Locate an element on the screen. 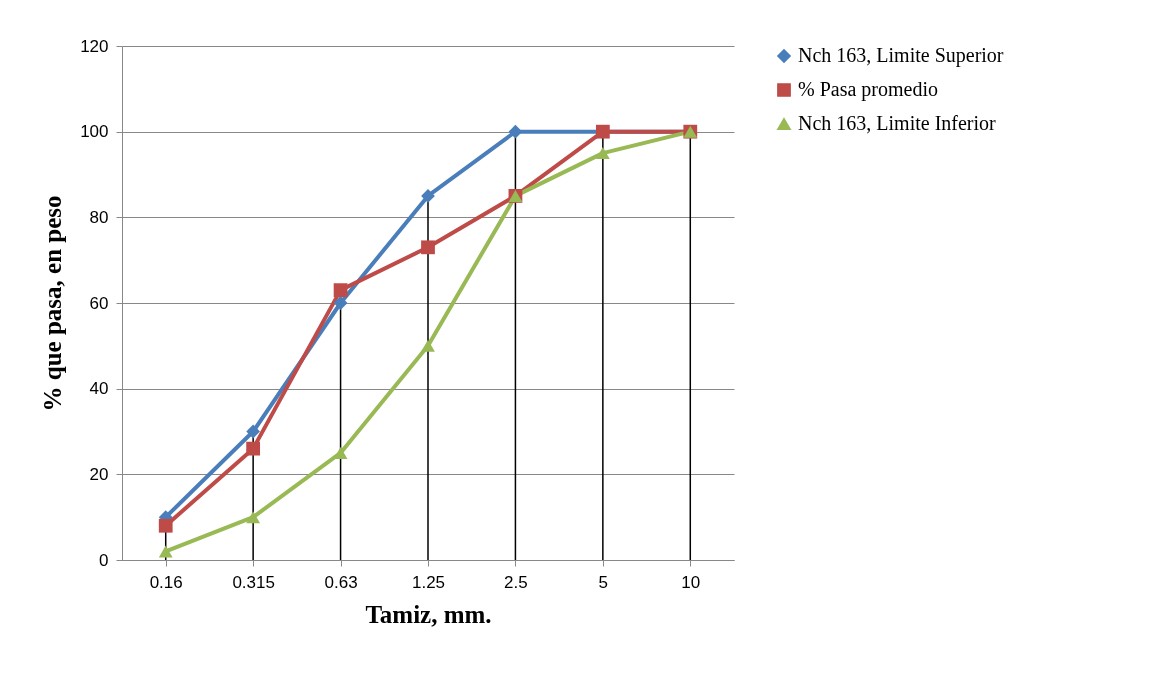  x-tick-label: 2.5 is located at coordinates (516, 582).